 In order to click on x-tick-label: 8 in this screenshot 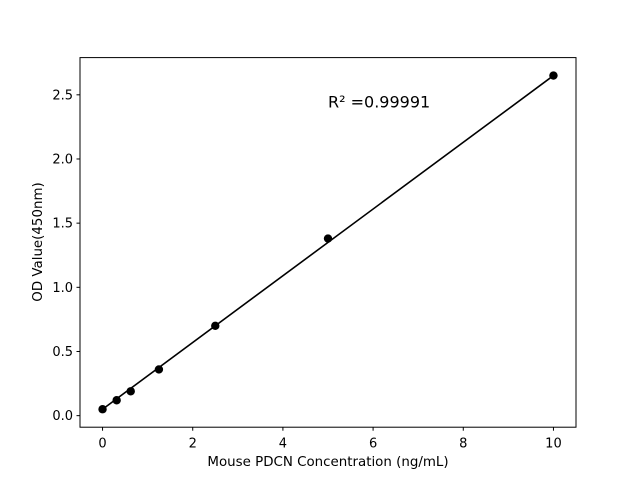, I will do `click(463, 444)`.